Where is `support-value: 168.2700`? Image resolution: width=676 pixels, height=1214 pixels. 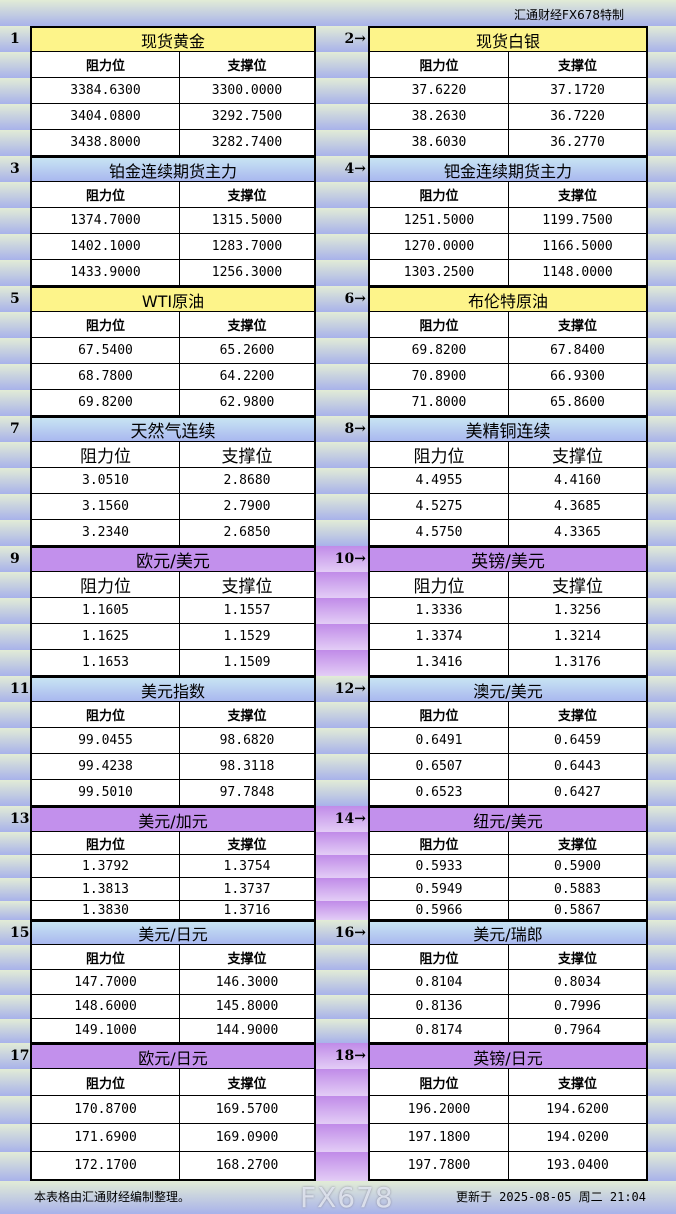 support-value: 168.2700 is located at coordinates (247, 1166).